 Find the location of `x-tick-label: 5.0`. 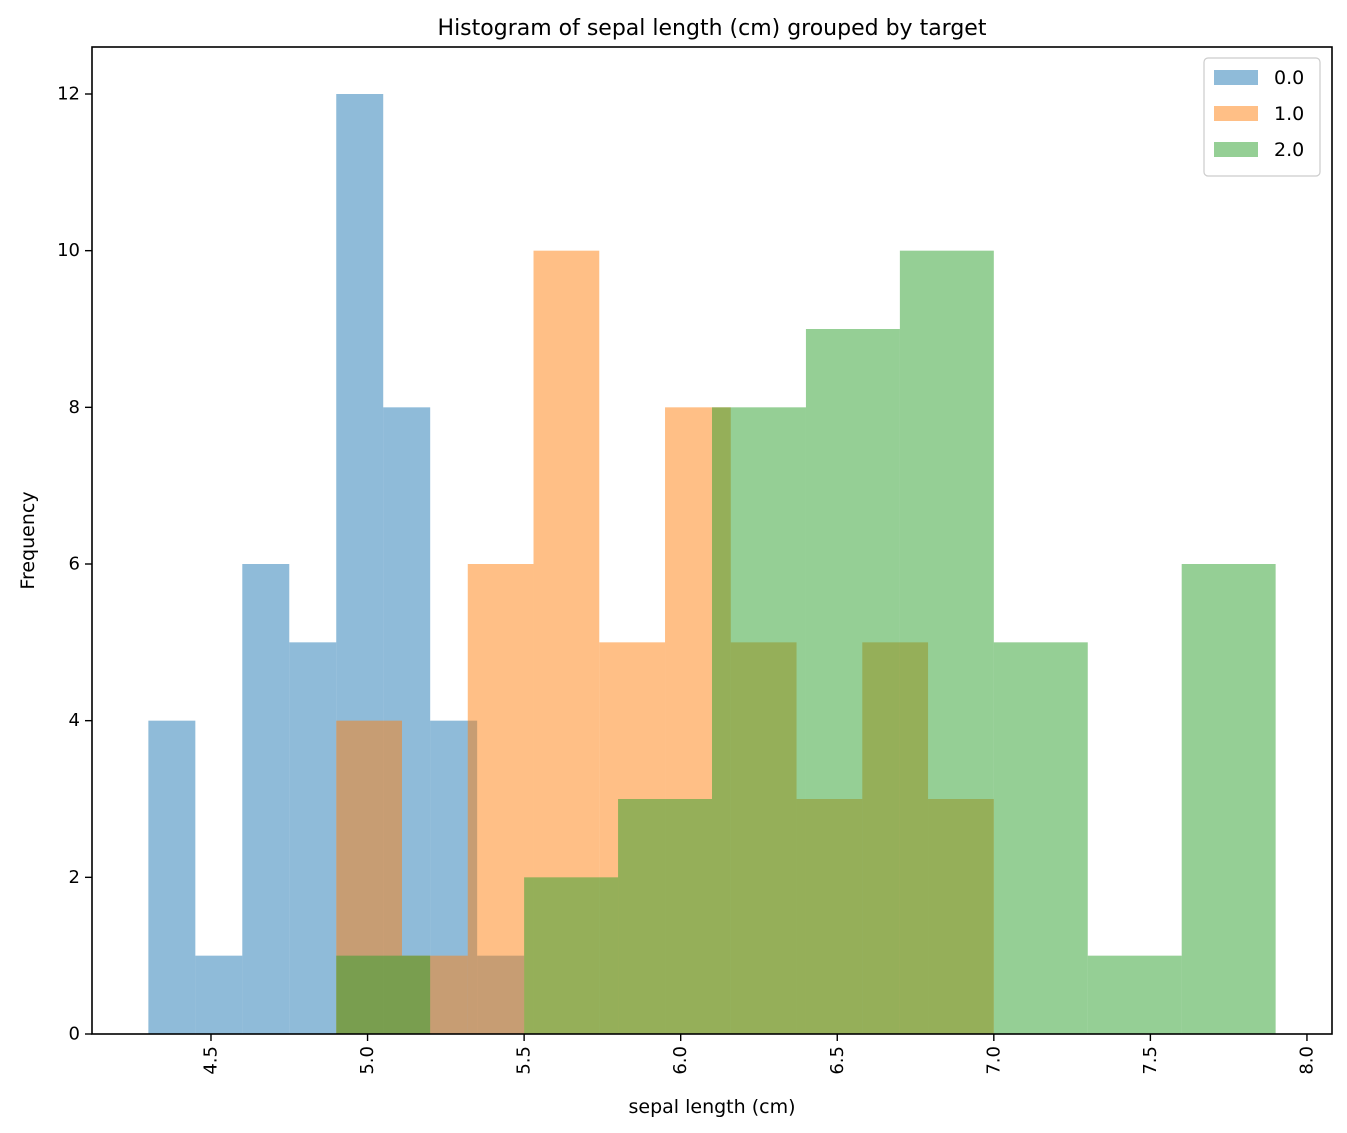

x-tick-label: 5.0 is located at coordinates (367, 1060).